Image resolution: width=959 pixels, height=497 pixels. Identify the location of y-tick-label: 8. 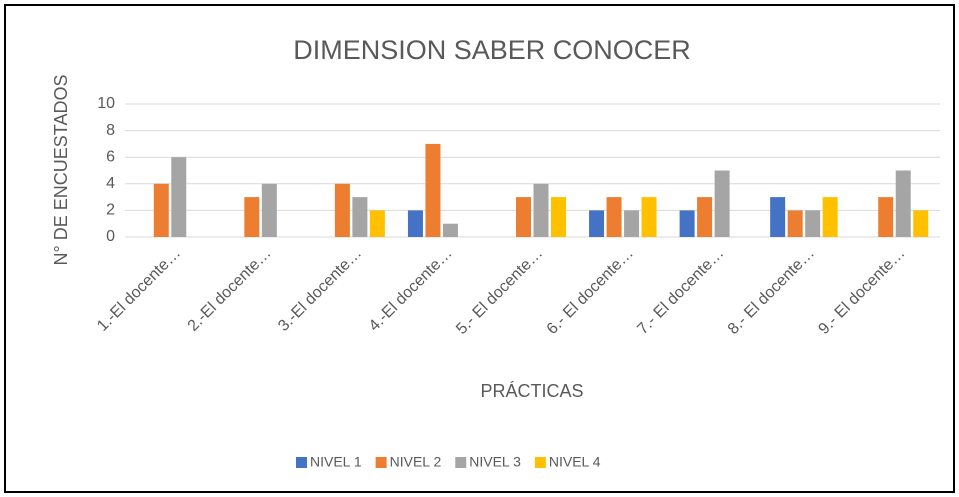
(110, 130).